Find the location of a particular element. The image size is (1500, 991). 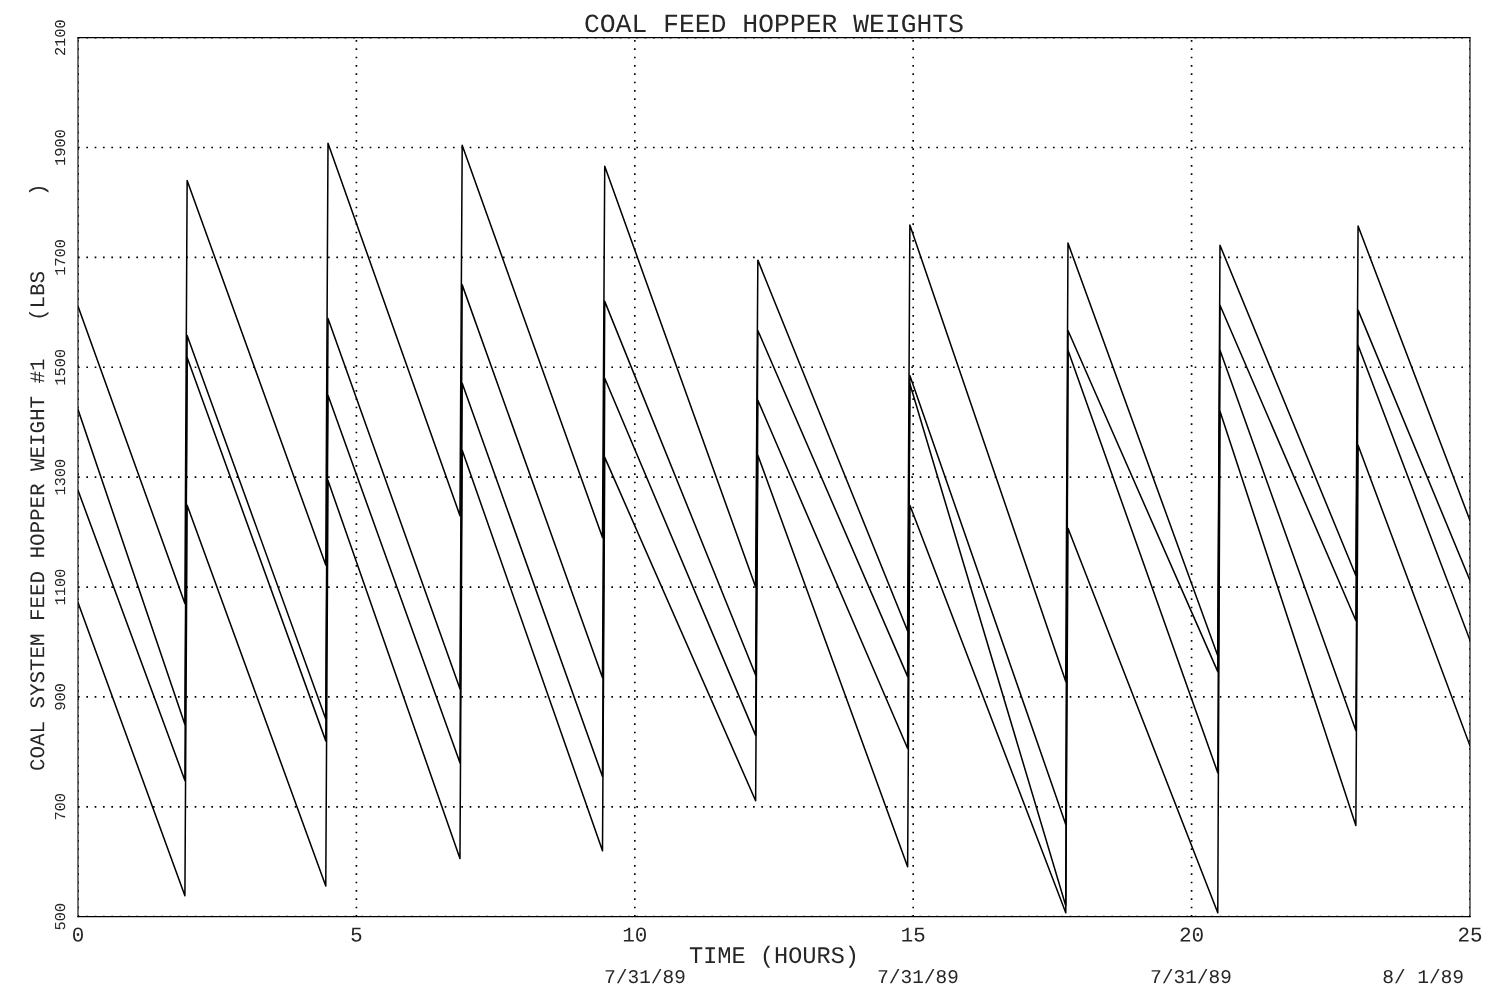

y-tick-label: 1300 is located at coordinates (60, 477).